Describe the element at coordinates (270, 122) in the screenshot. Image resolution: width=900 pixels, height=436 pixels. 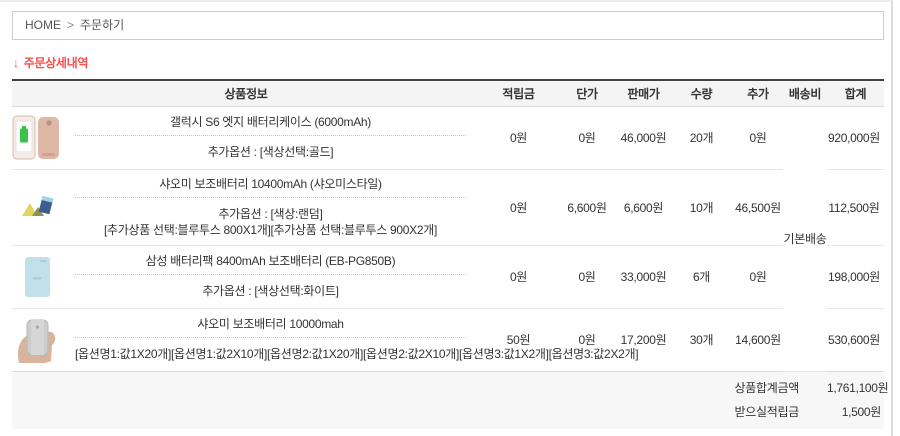
I see `product-title: 갤럭시 S6 엣지 배터리케이스 (6000mAh)` at that location.